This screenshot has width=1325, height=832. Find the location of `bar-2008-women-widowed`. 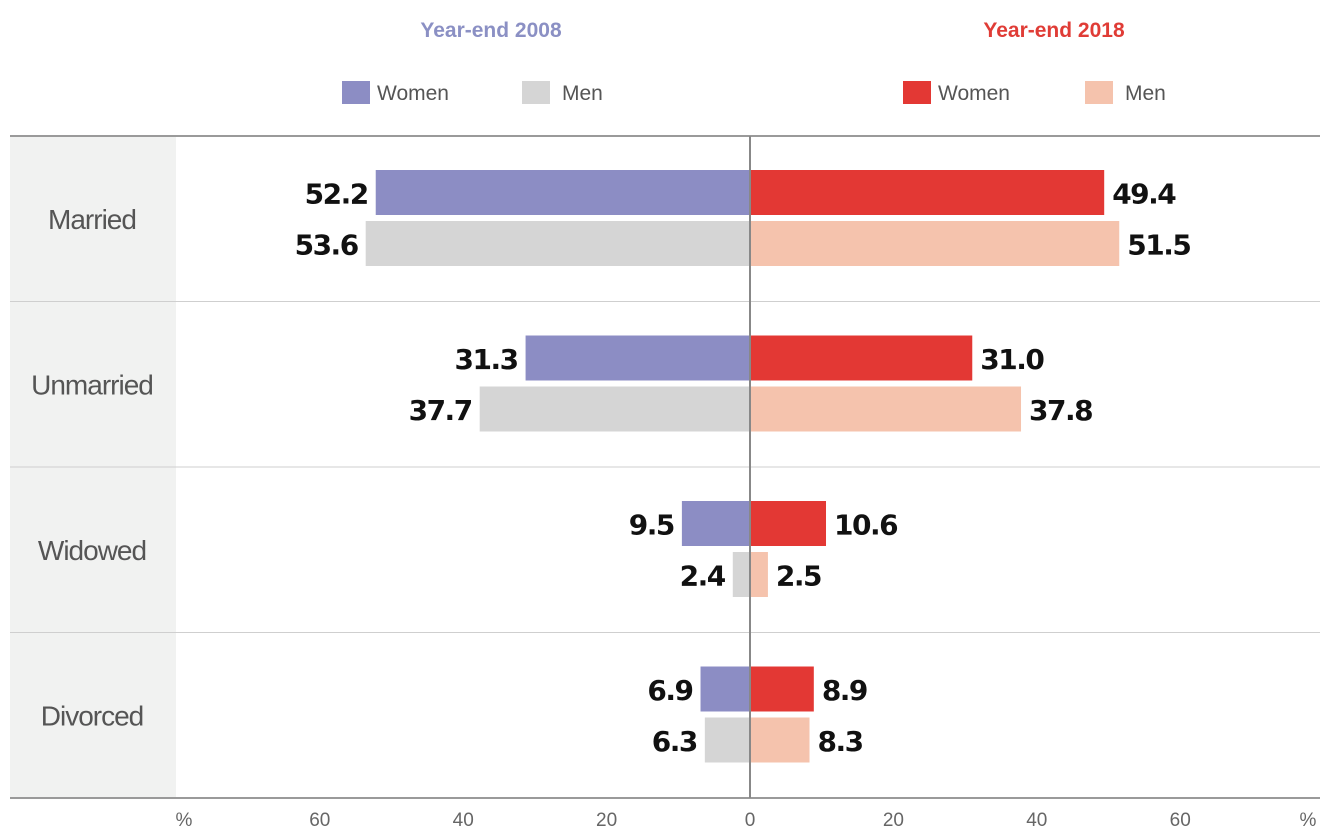

bar-2008-women-widowed is located at coordinates (715, 523).